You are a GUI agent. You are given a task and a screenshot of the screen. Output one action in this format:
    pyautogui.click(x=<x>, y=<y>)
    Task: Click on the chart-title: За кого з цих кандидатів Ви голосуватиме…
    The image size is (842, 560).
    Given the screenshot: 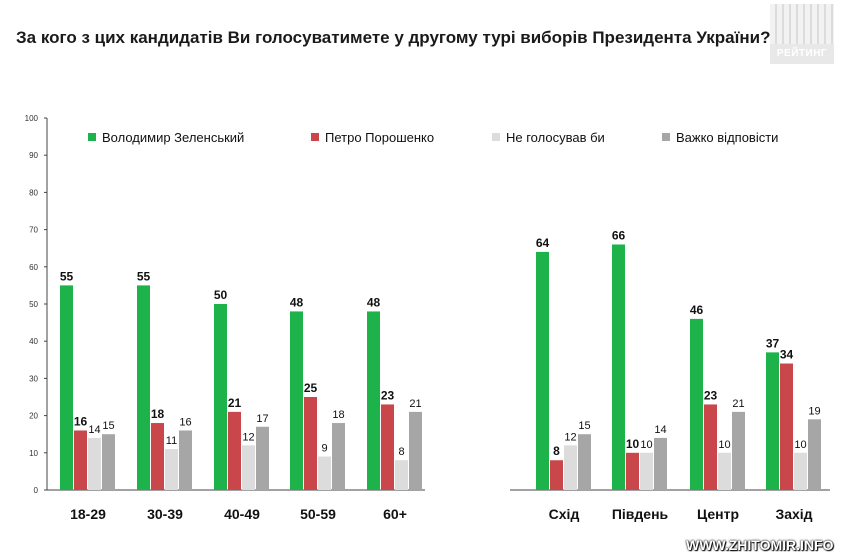 What is the action you would take?
    pyautogui.click(x=393, y=37)
    